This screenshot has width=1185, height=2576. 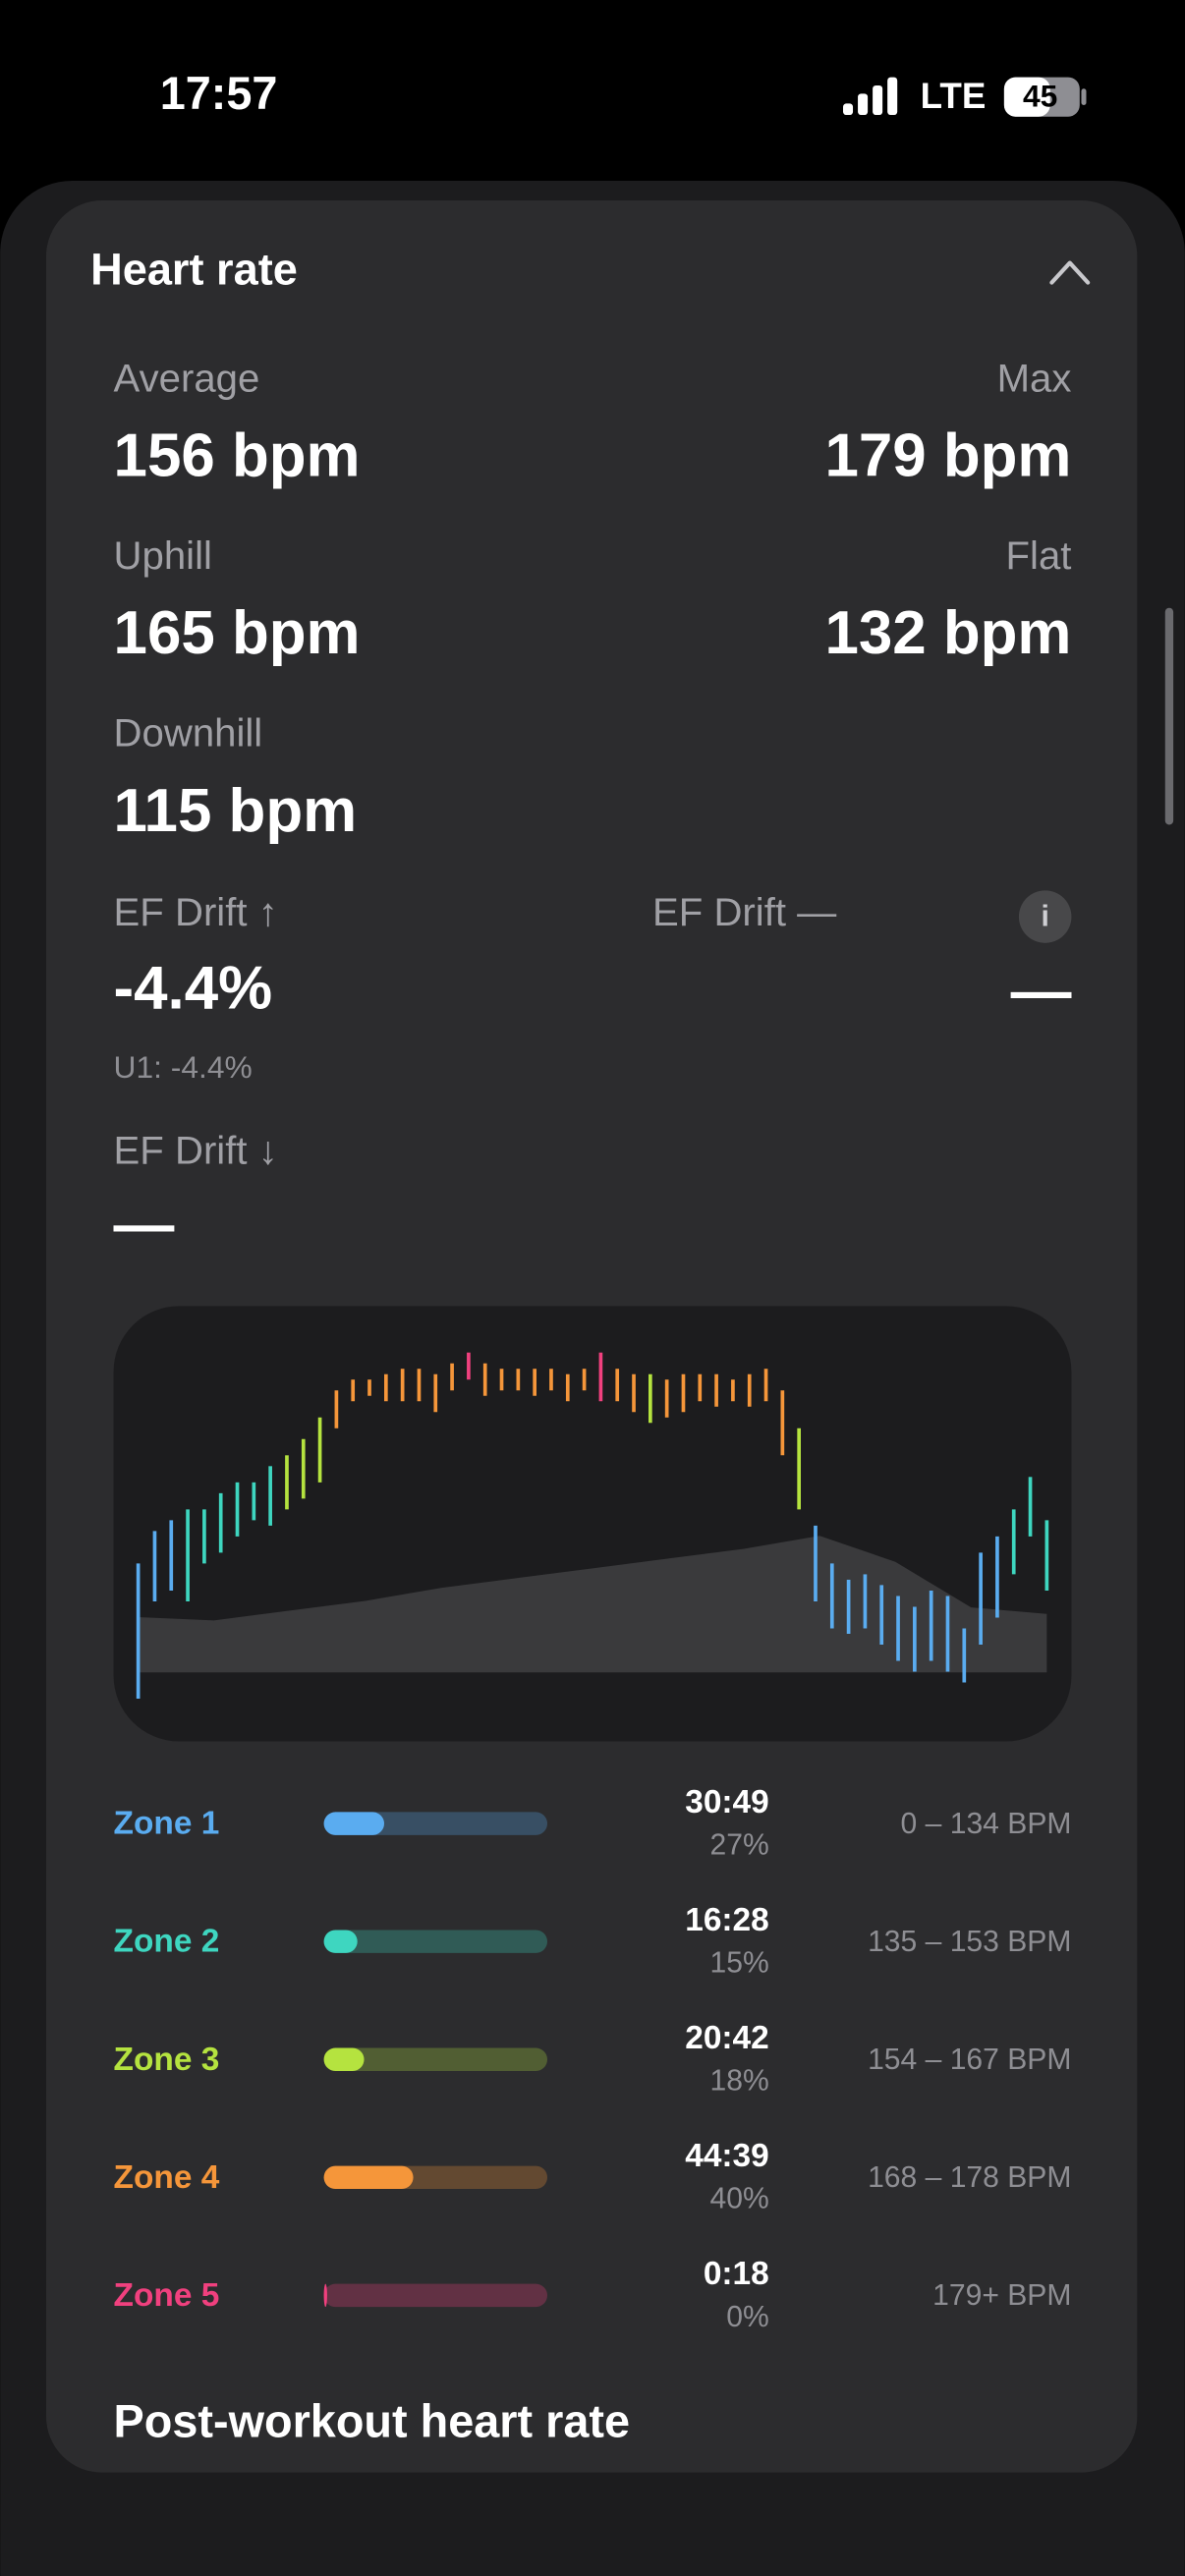 I want to click on info-icon: i, so click(x=1045, y=917).